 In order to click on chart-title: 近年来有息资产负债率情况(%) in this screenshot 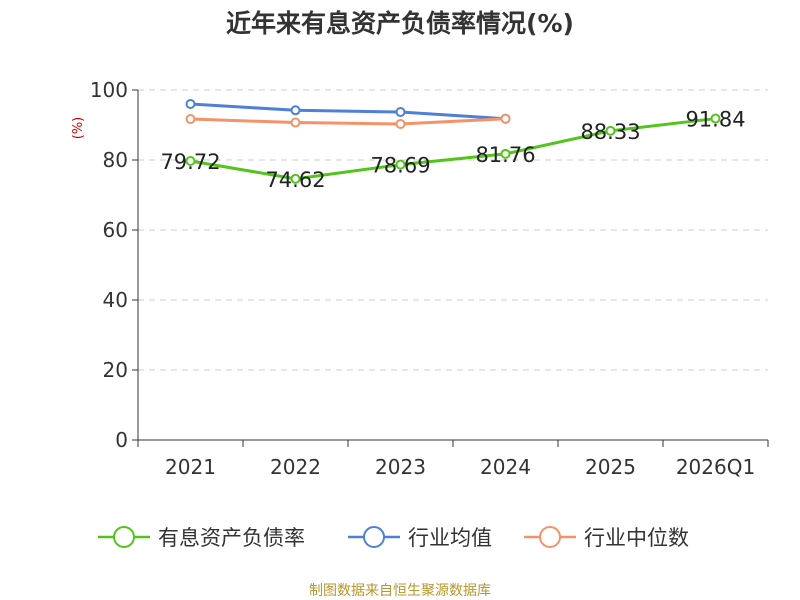, I will do `click(400, 23)`.